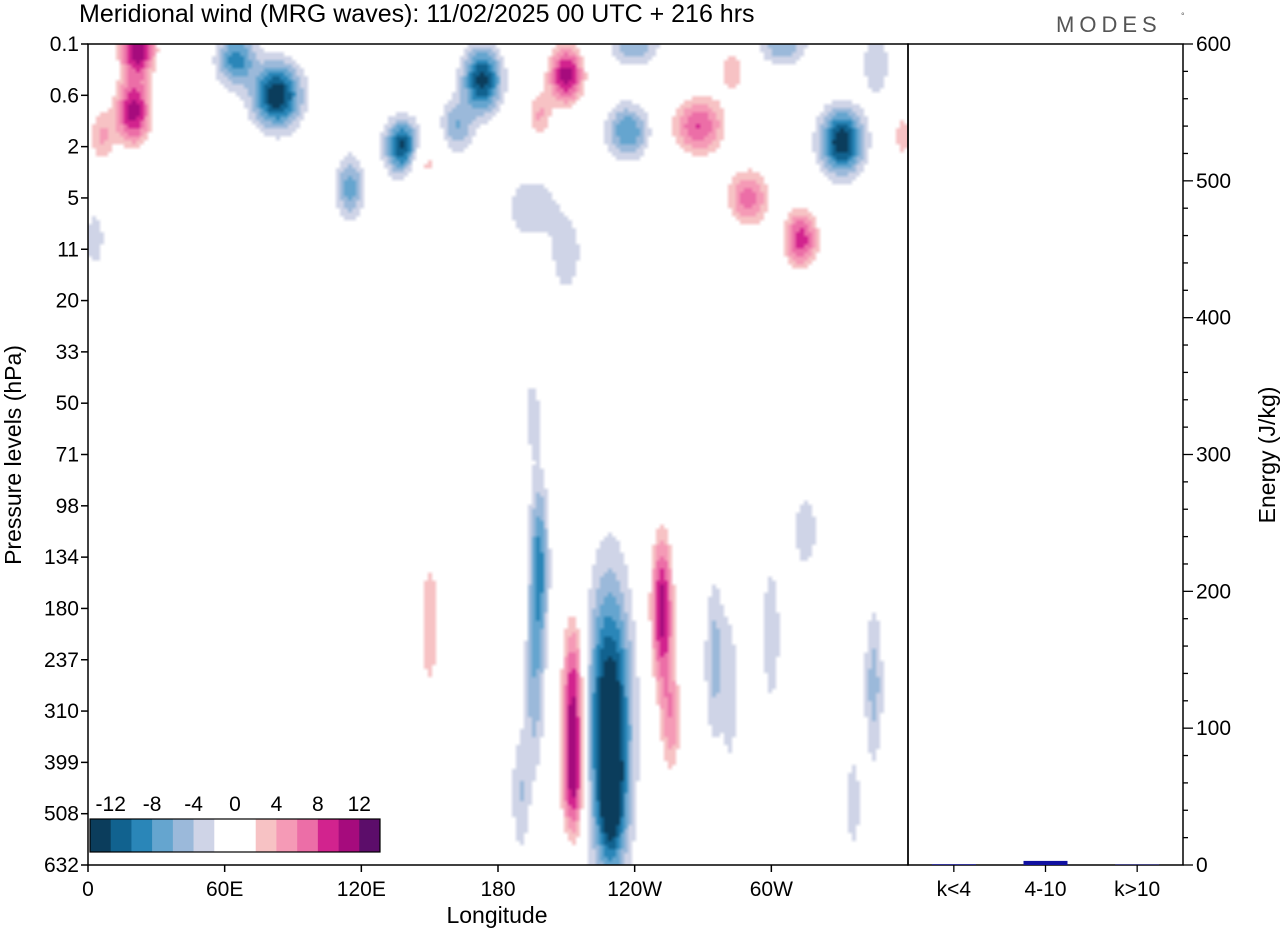 Image resolution: width=1280 pixels, height=930 pixels. What do you see at coordinates (73, 198) in the screenshot?
I see `y-tick-label: 5` at bounding box center [73, 198].